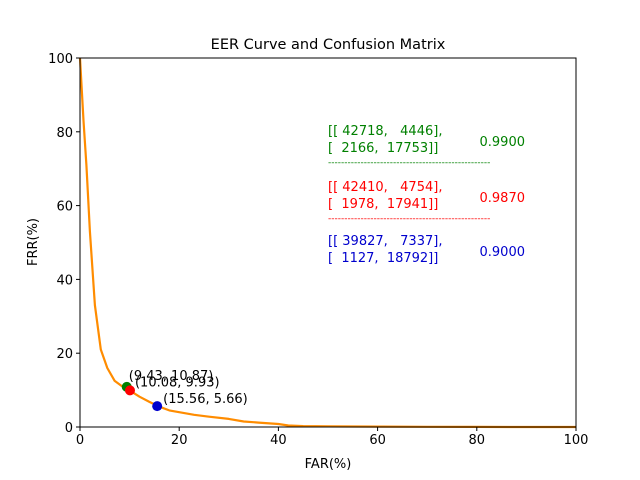 This screenshot has height=480, width=640. Describe the element at coordinates (385, 241) in the screenshot. I see `confusion-matrix-2-row-1: [[ 39827, 7337],` at that location.